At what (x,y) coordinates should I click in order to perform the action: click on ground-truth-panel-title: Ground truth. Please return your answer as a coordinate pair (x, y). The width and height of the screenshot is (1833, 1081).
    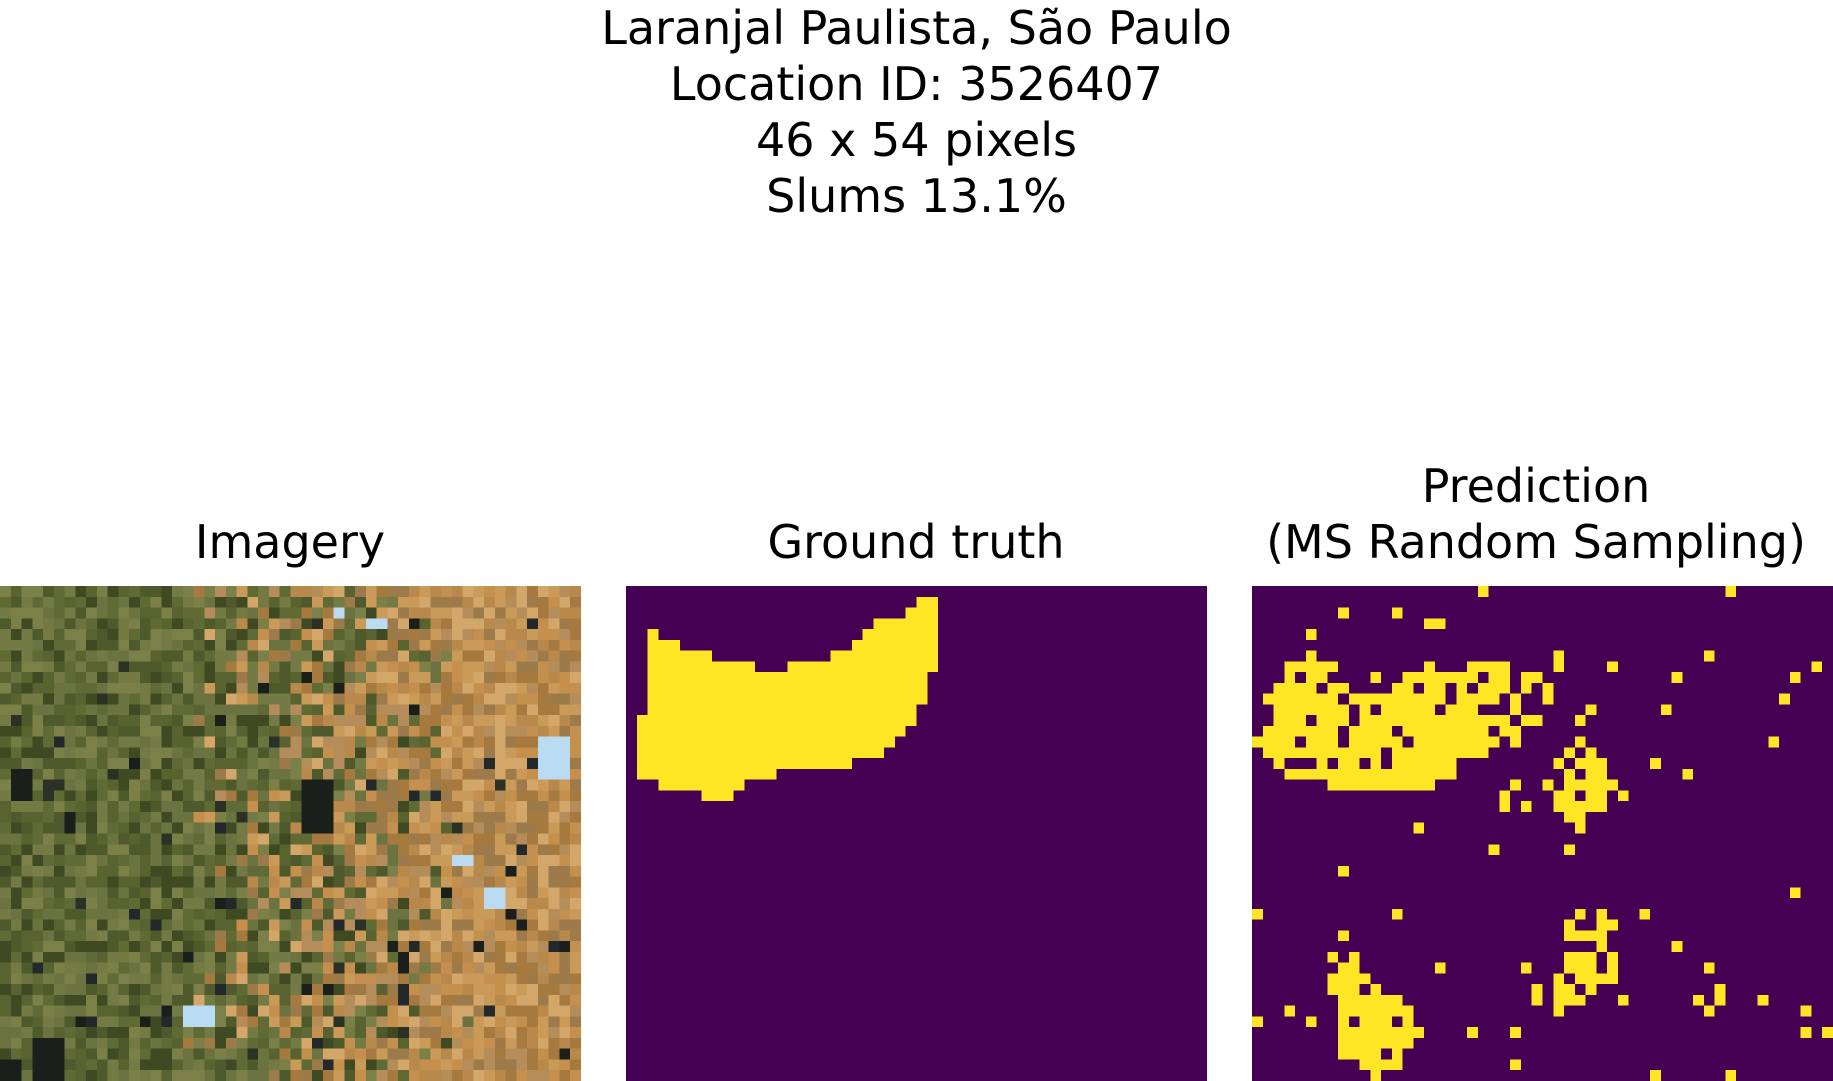
    Looking at the image, I should click on (916, 542).